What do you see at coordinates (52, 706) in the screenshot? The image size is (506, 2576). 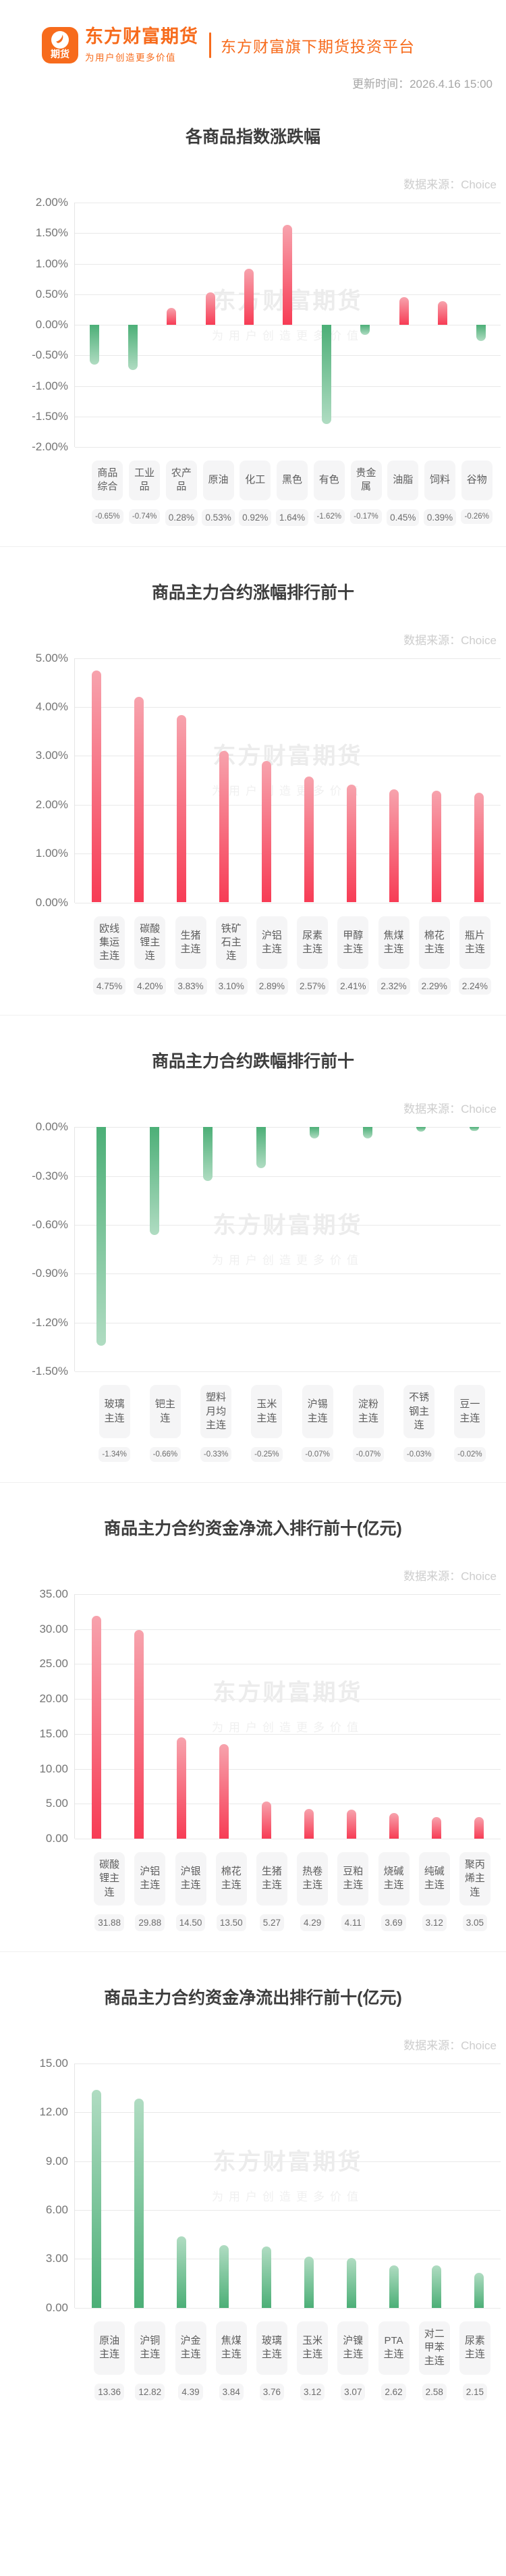 I see `y-axis-tick: 4.00%` at bounding box center [52, 706].